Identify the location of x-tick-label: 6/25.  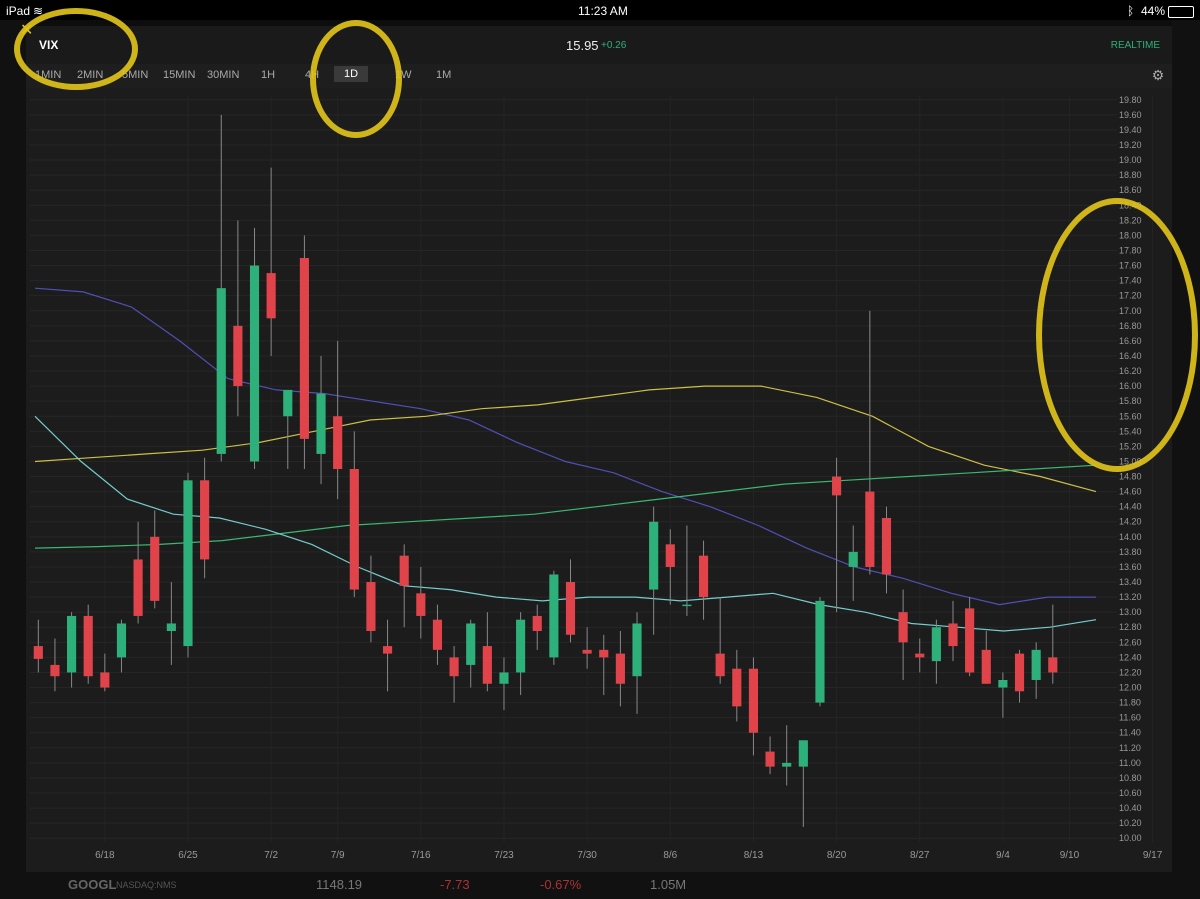
(188, 855).